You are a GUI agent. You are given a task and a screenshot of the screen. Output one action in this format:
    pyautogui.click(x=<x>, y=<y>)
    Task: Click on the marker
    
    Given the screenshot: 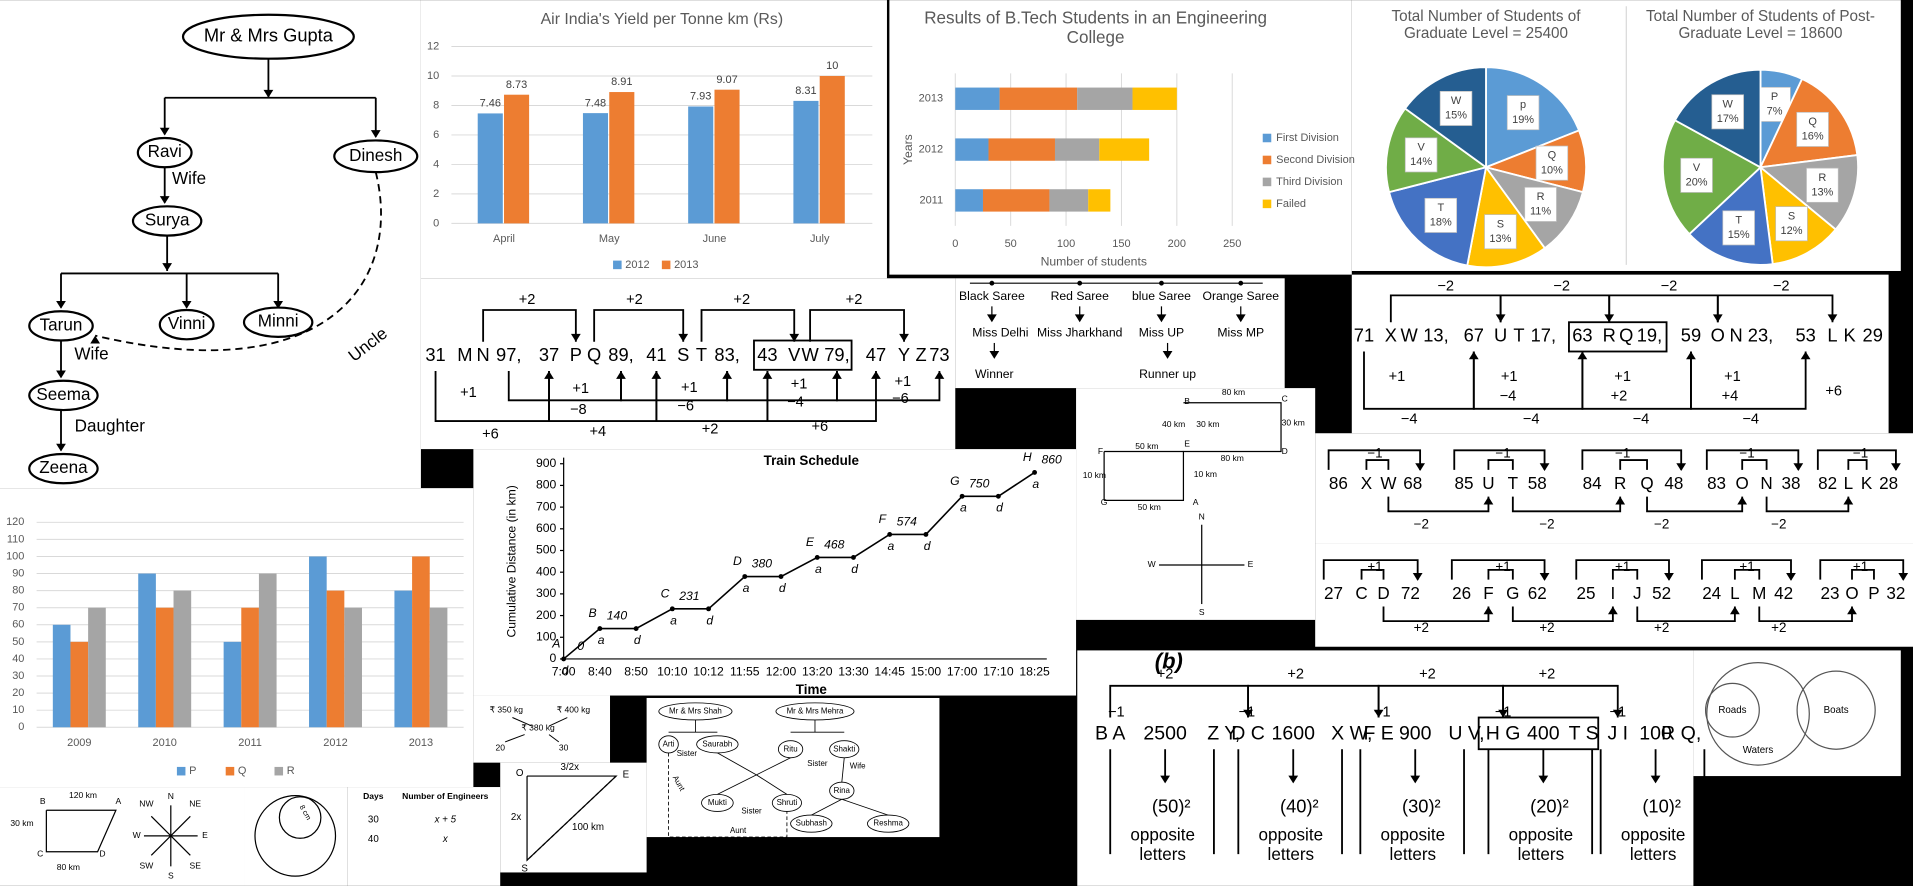 What is the action you would take?
    pyautogui.click(x=1241, y=283)
    